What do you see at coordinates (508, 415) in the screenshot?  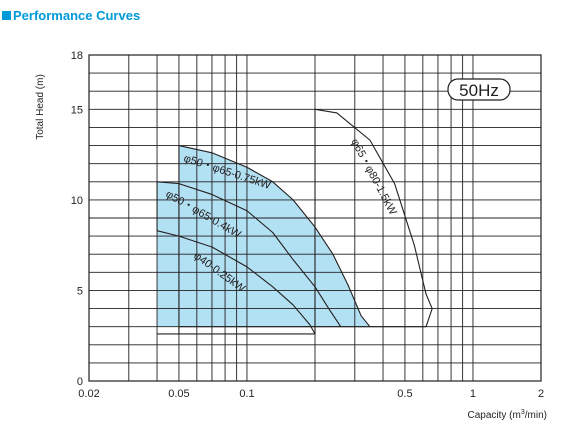 I see `x-axis-title: Capacity (m3/min)` at bounding box center [508, 415].